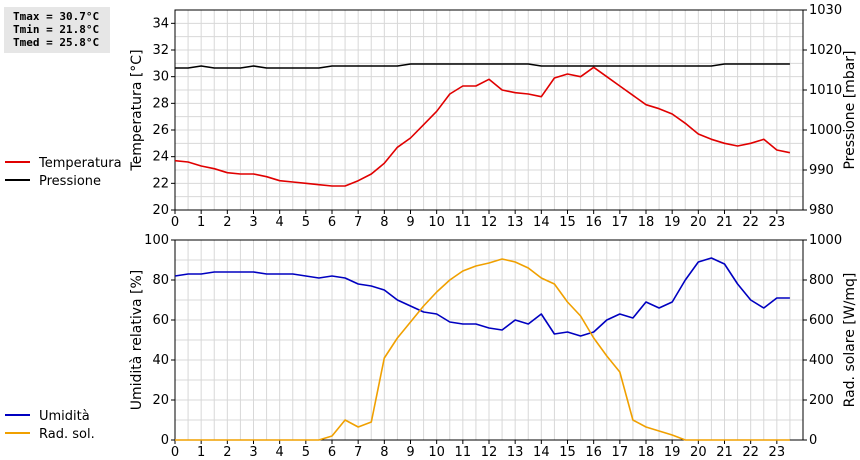 This screenshot has width=860, height=460. I want to click on y2-tick-label: 0, so click(813, 440).